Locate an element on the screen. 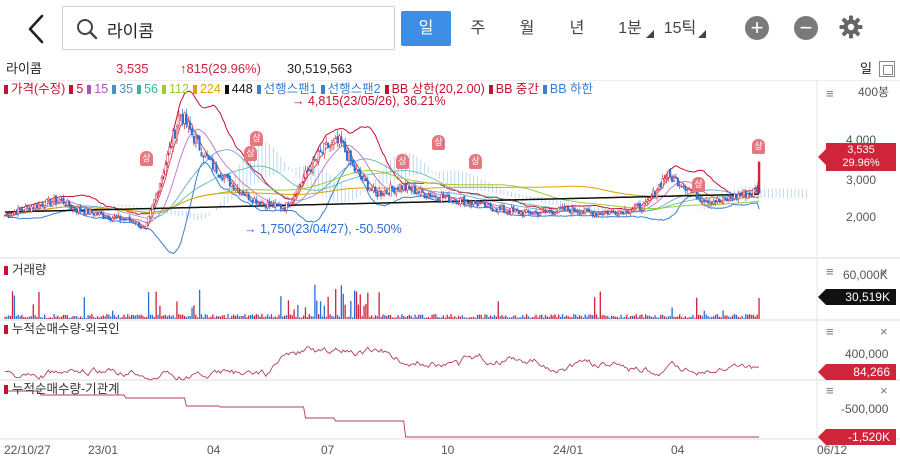 Image resolution: width=900 pixels, height=461 pixels. legend-item: BB 하한 is located at coordinates (568, 89).